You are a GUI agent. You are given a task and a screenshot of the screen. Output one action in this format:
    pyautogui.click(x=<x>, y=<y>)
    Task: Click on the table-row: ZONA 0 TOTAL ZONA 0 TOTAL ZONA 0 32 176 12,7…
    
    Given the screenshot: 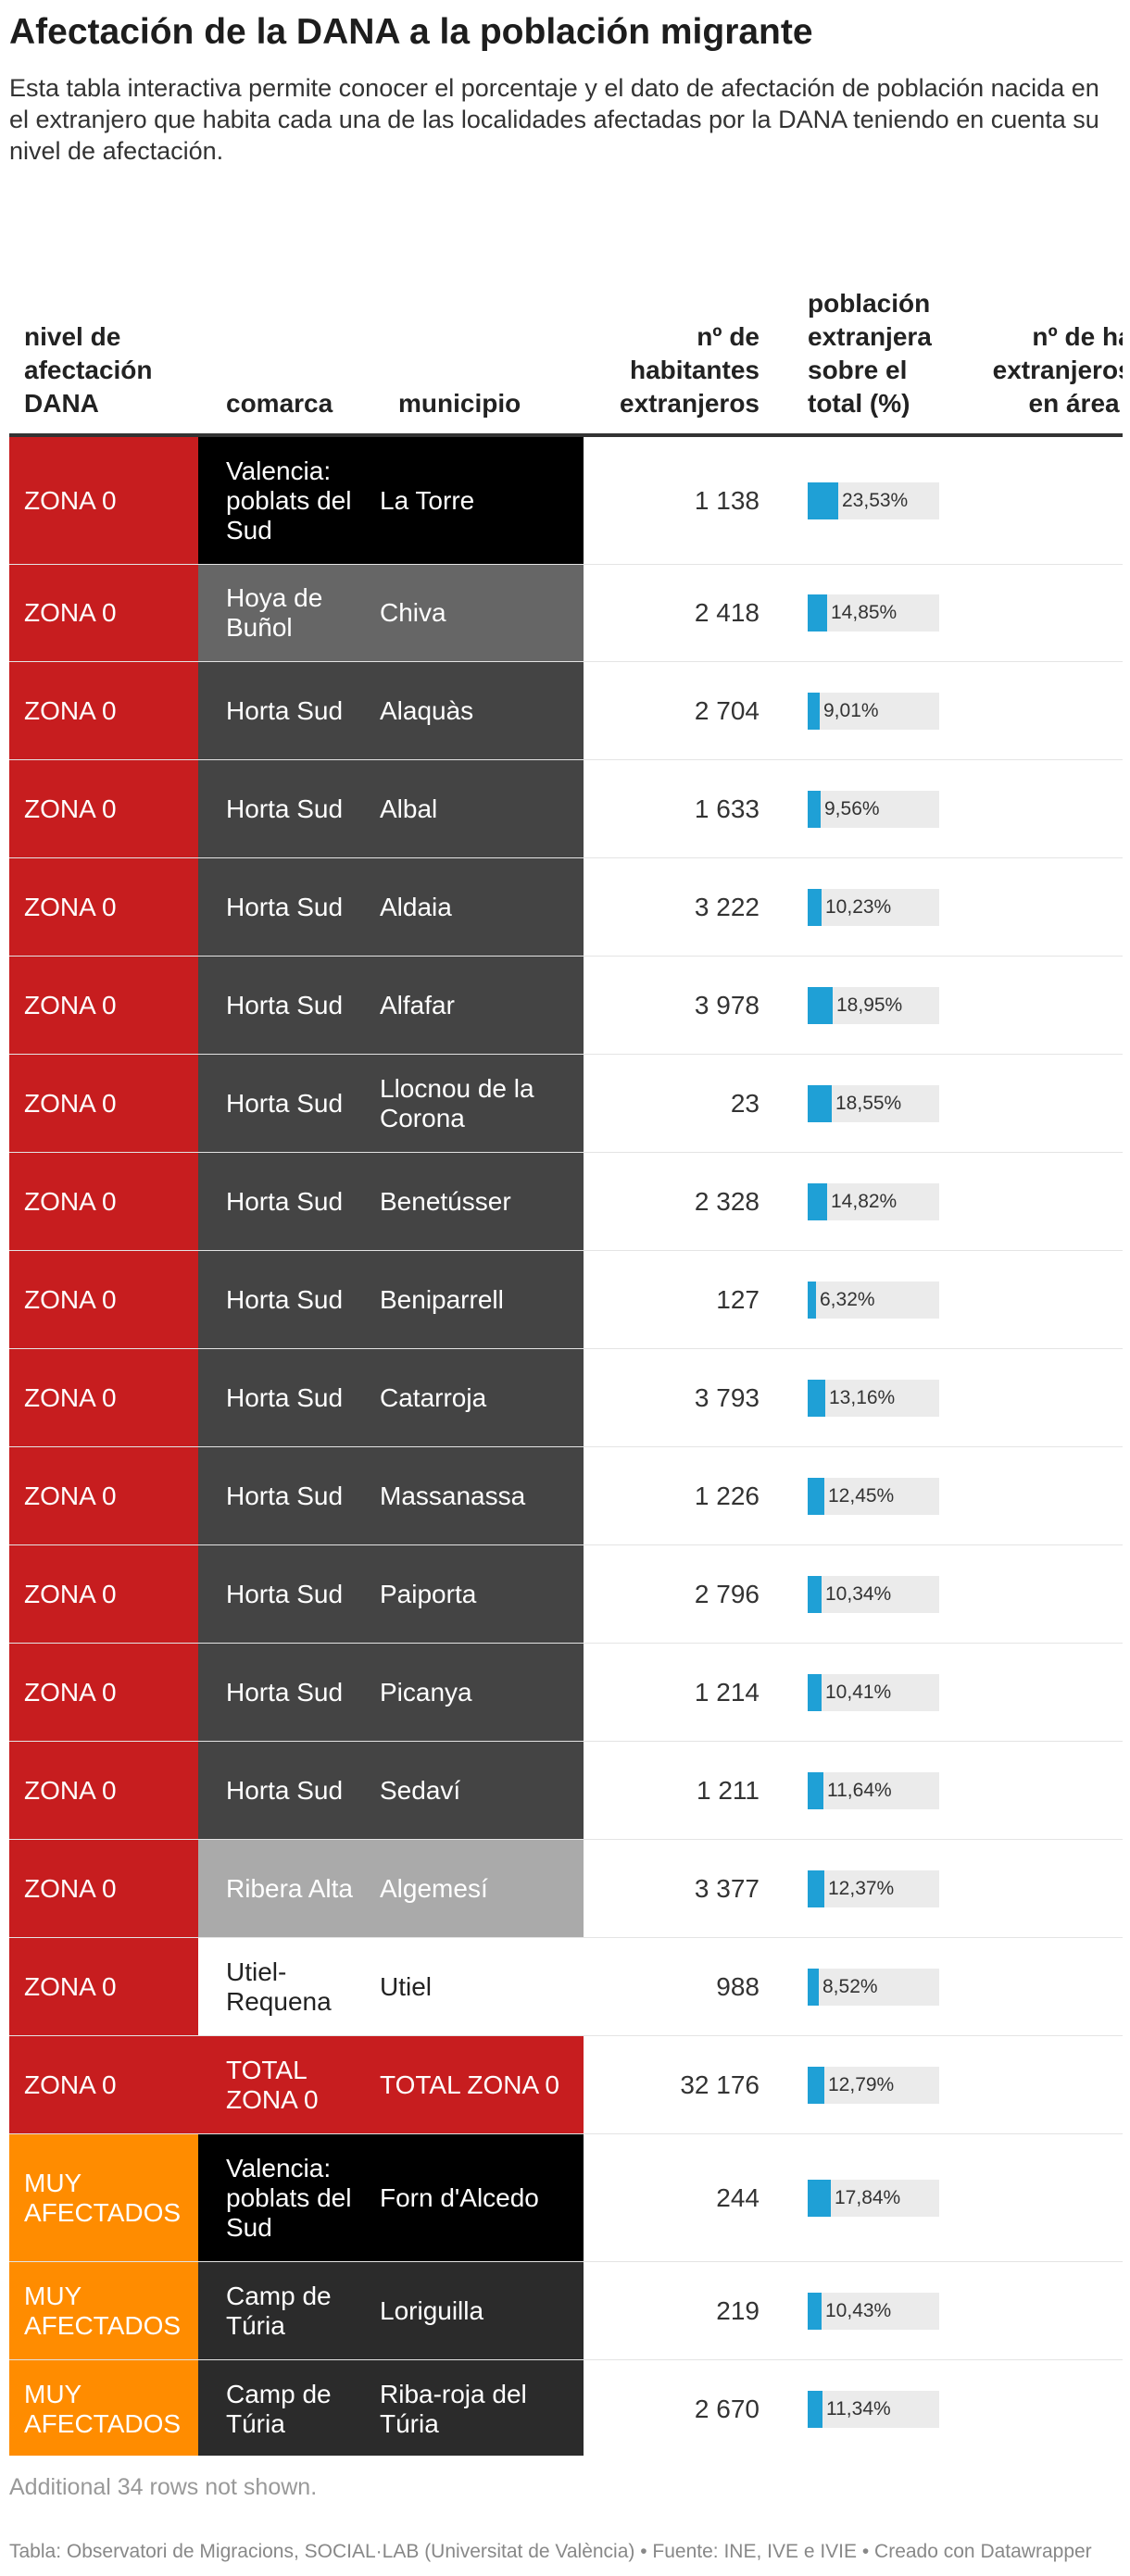 What is the action you would take?
    pyautogui.click(x=566, y=2085)
    